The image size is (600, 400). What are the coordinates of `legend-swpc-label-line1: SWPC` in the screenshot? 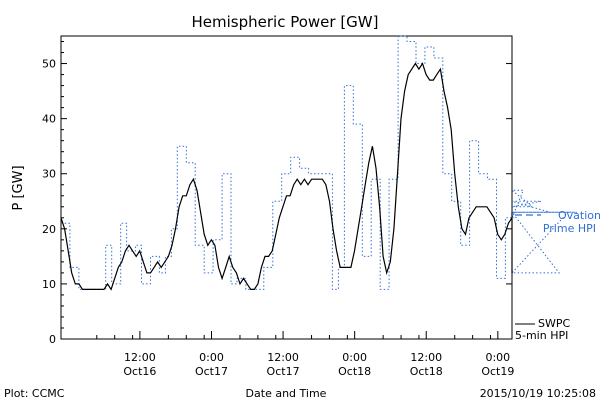 It's located at (554, 323).